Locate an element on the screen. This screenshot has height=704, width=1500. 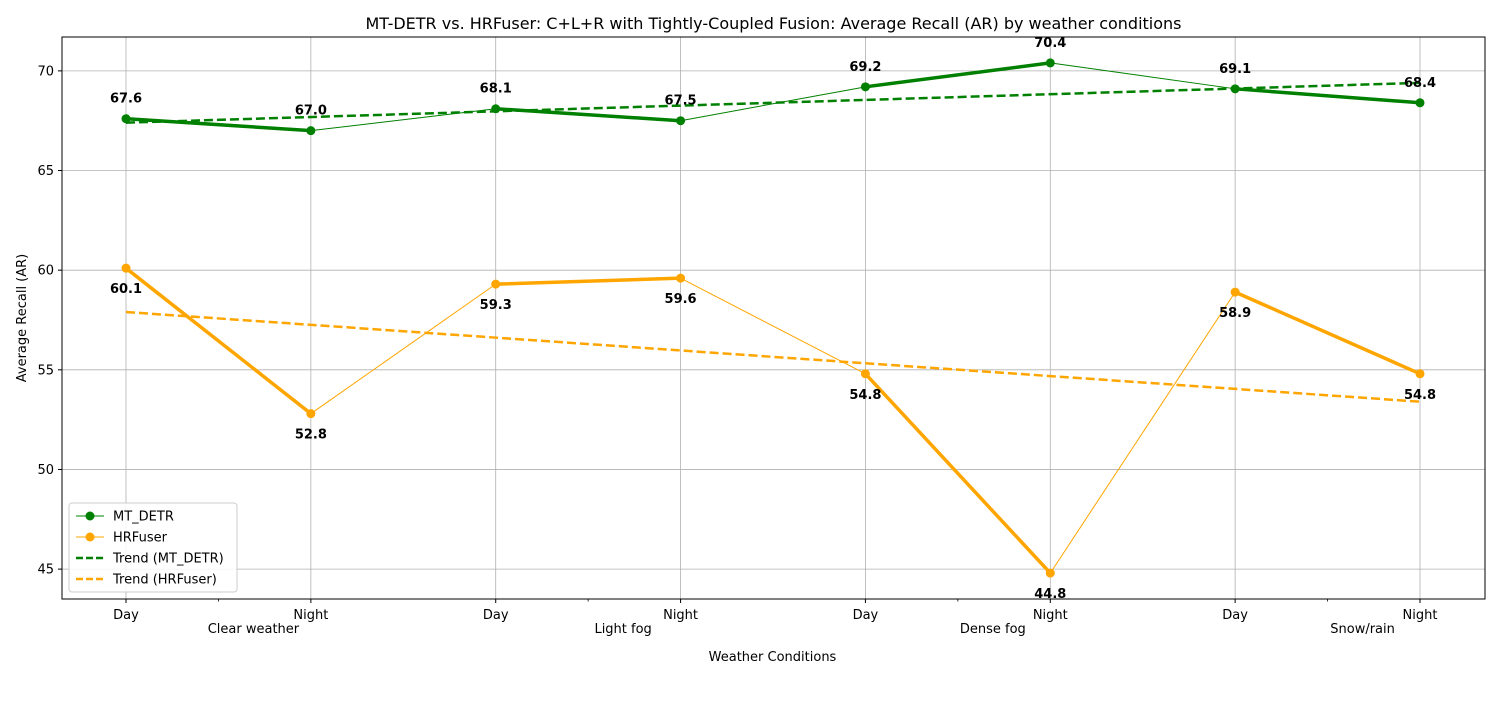
data-label: 67.0 is located at coordinates (311, 111).